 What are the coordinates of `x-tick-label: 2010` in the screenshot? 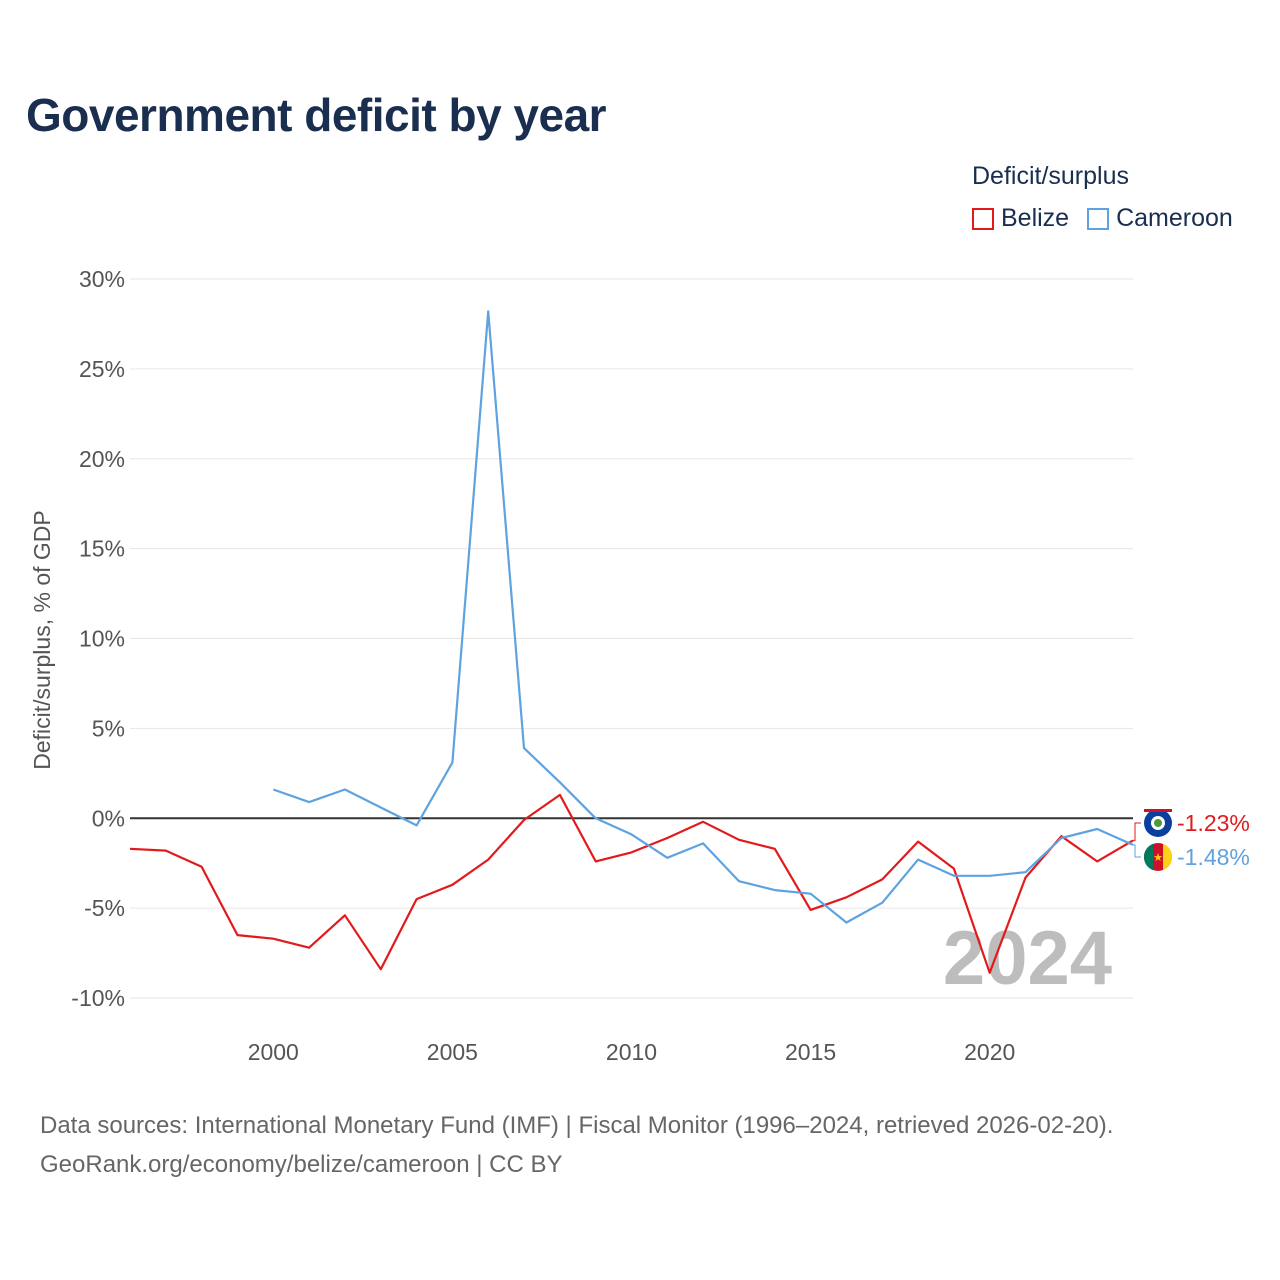 It's located at (631, 1052).